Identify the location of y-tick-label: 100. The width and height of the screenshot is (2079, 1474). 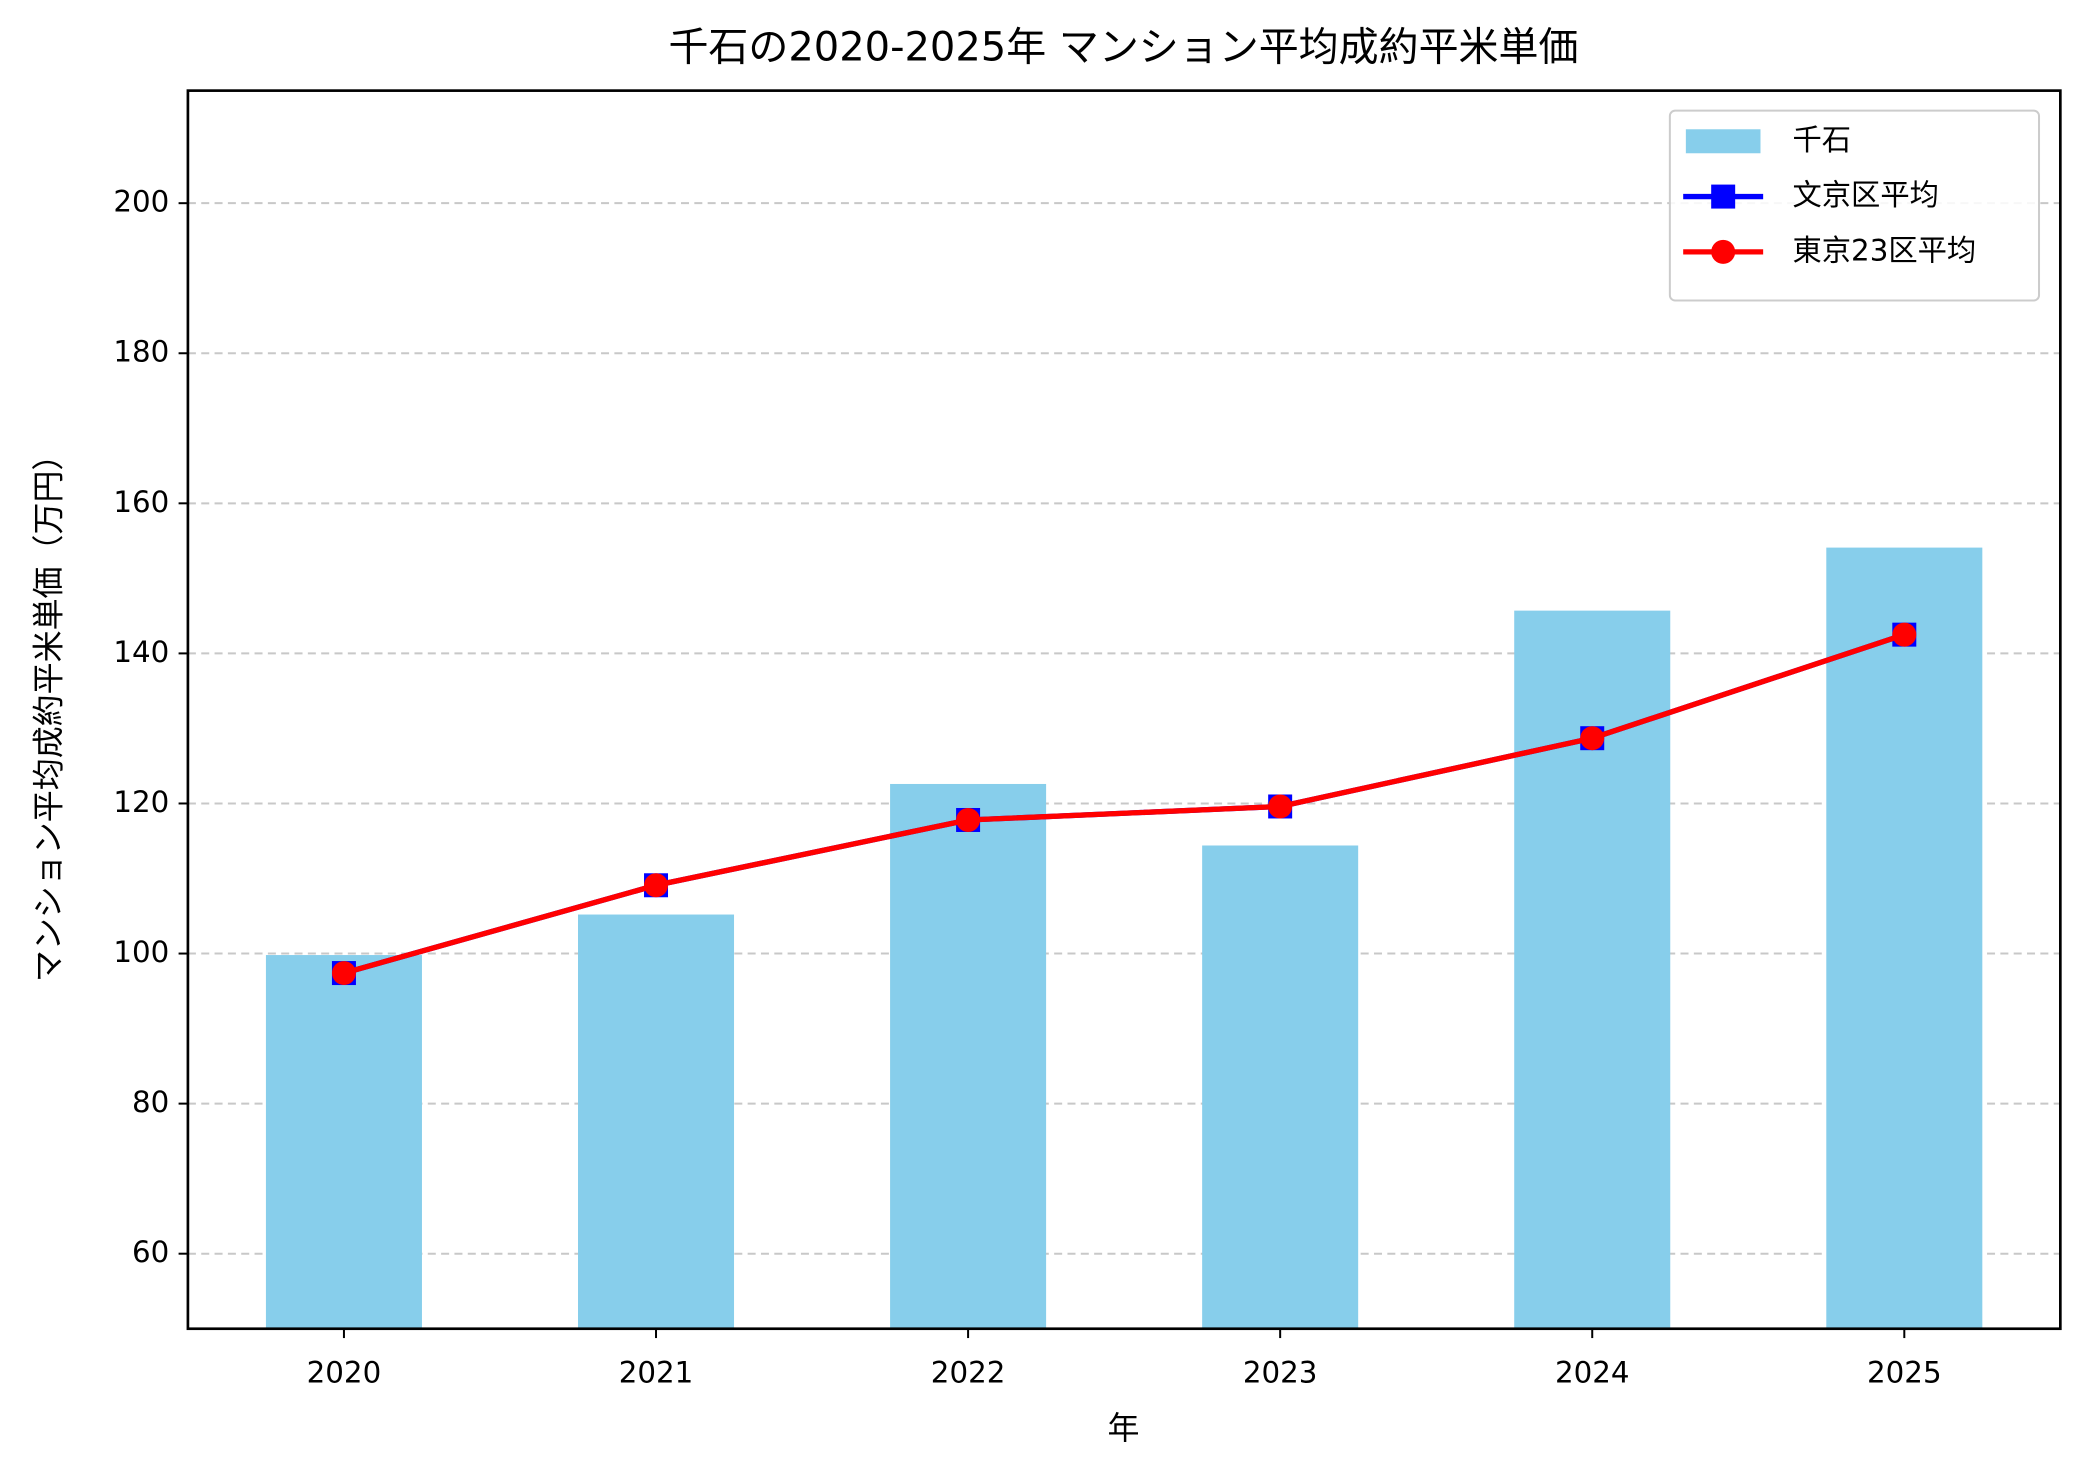
(141, 952).